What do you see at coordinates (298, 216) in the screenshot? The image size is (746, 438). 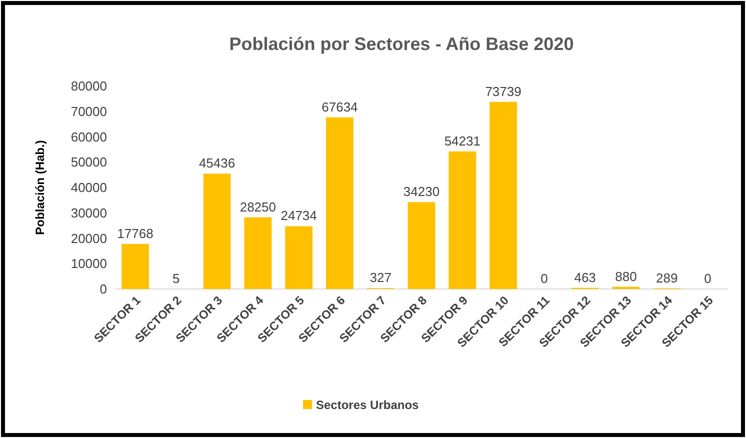 I see `data-label: 24734` at bounding box center [298, 216].